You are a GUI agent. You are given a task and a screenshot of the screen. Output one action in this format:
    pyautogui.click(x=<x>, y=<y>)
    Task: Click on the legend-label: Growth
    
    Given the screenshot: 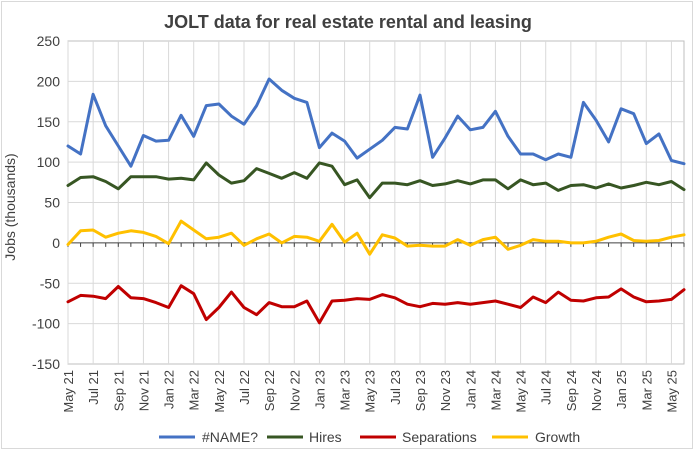 What is the action you would take?
    pyautogui.click(x=557, y=437)
    